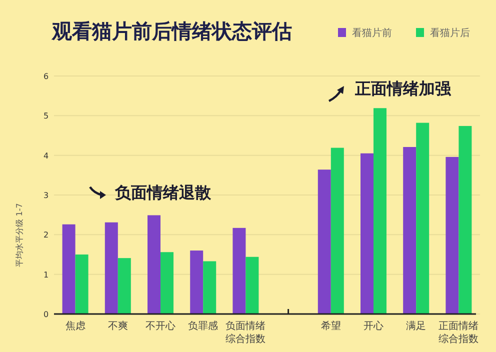  I want to click on legend-label: 看猫片后, so click(450, 33).